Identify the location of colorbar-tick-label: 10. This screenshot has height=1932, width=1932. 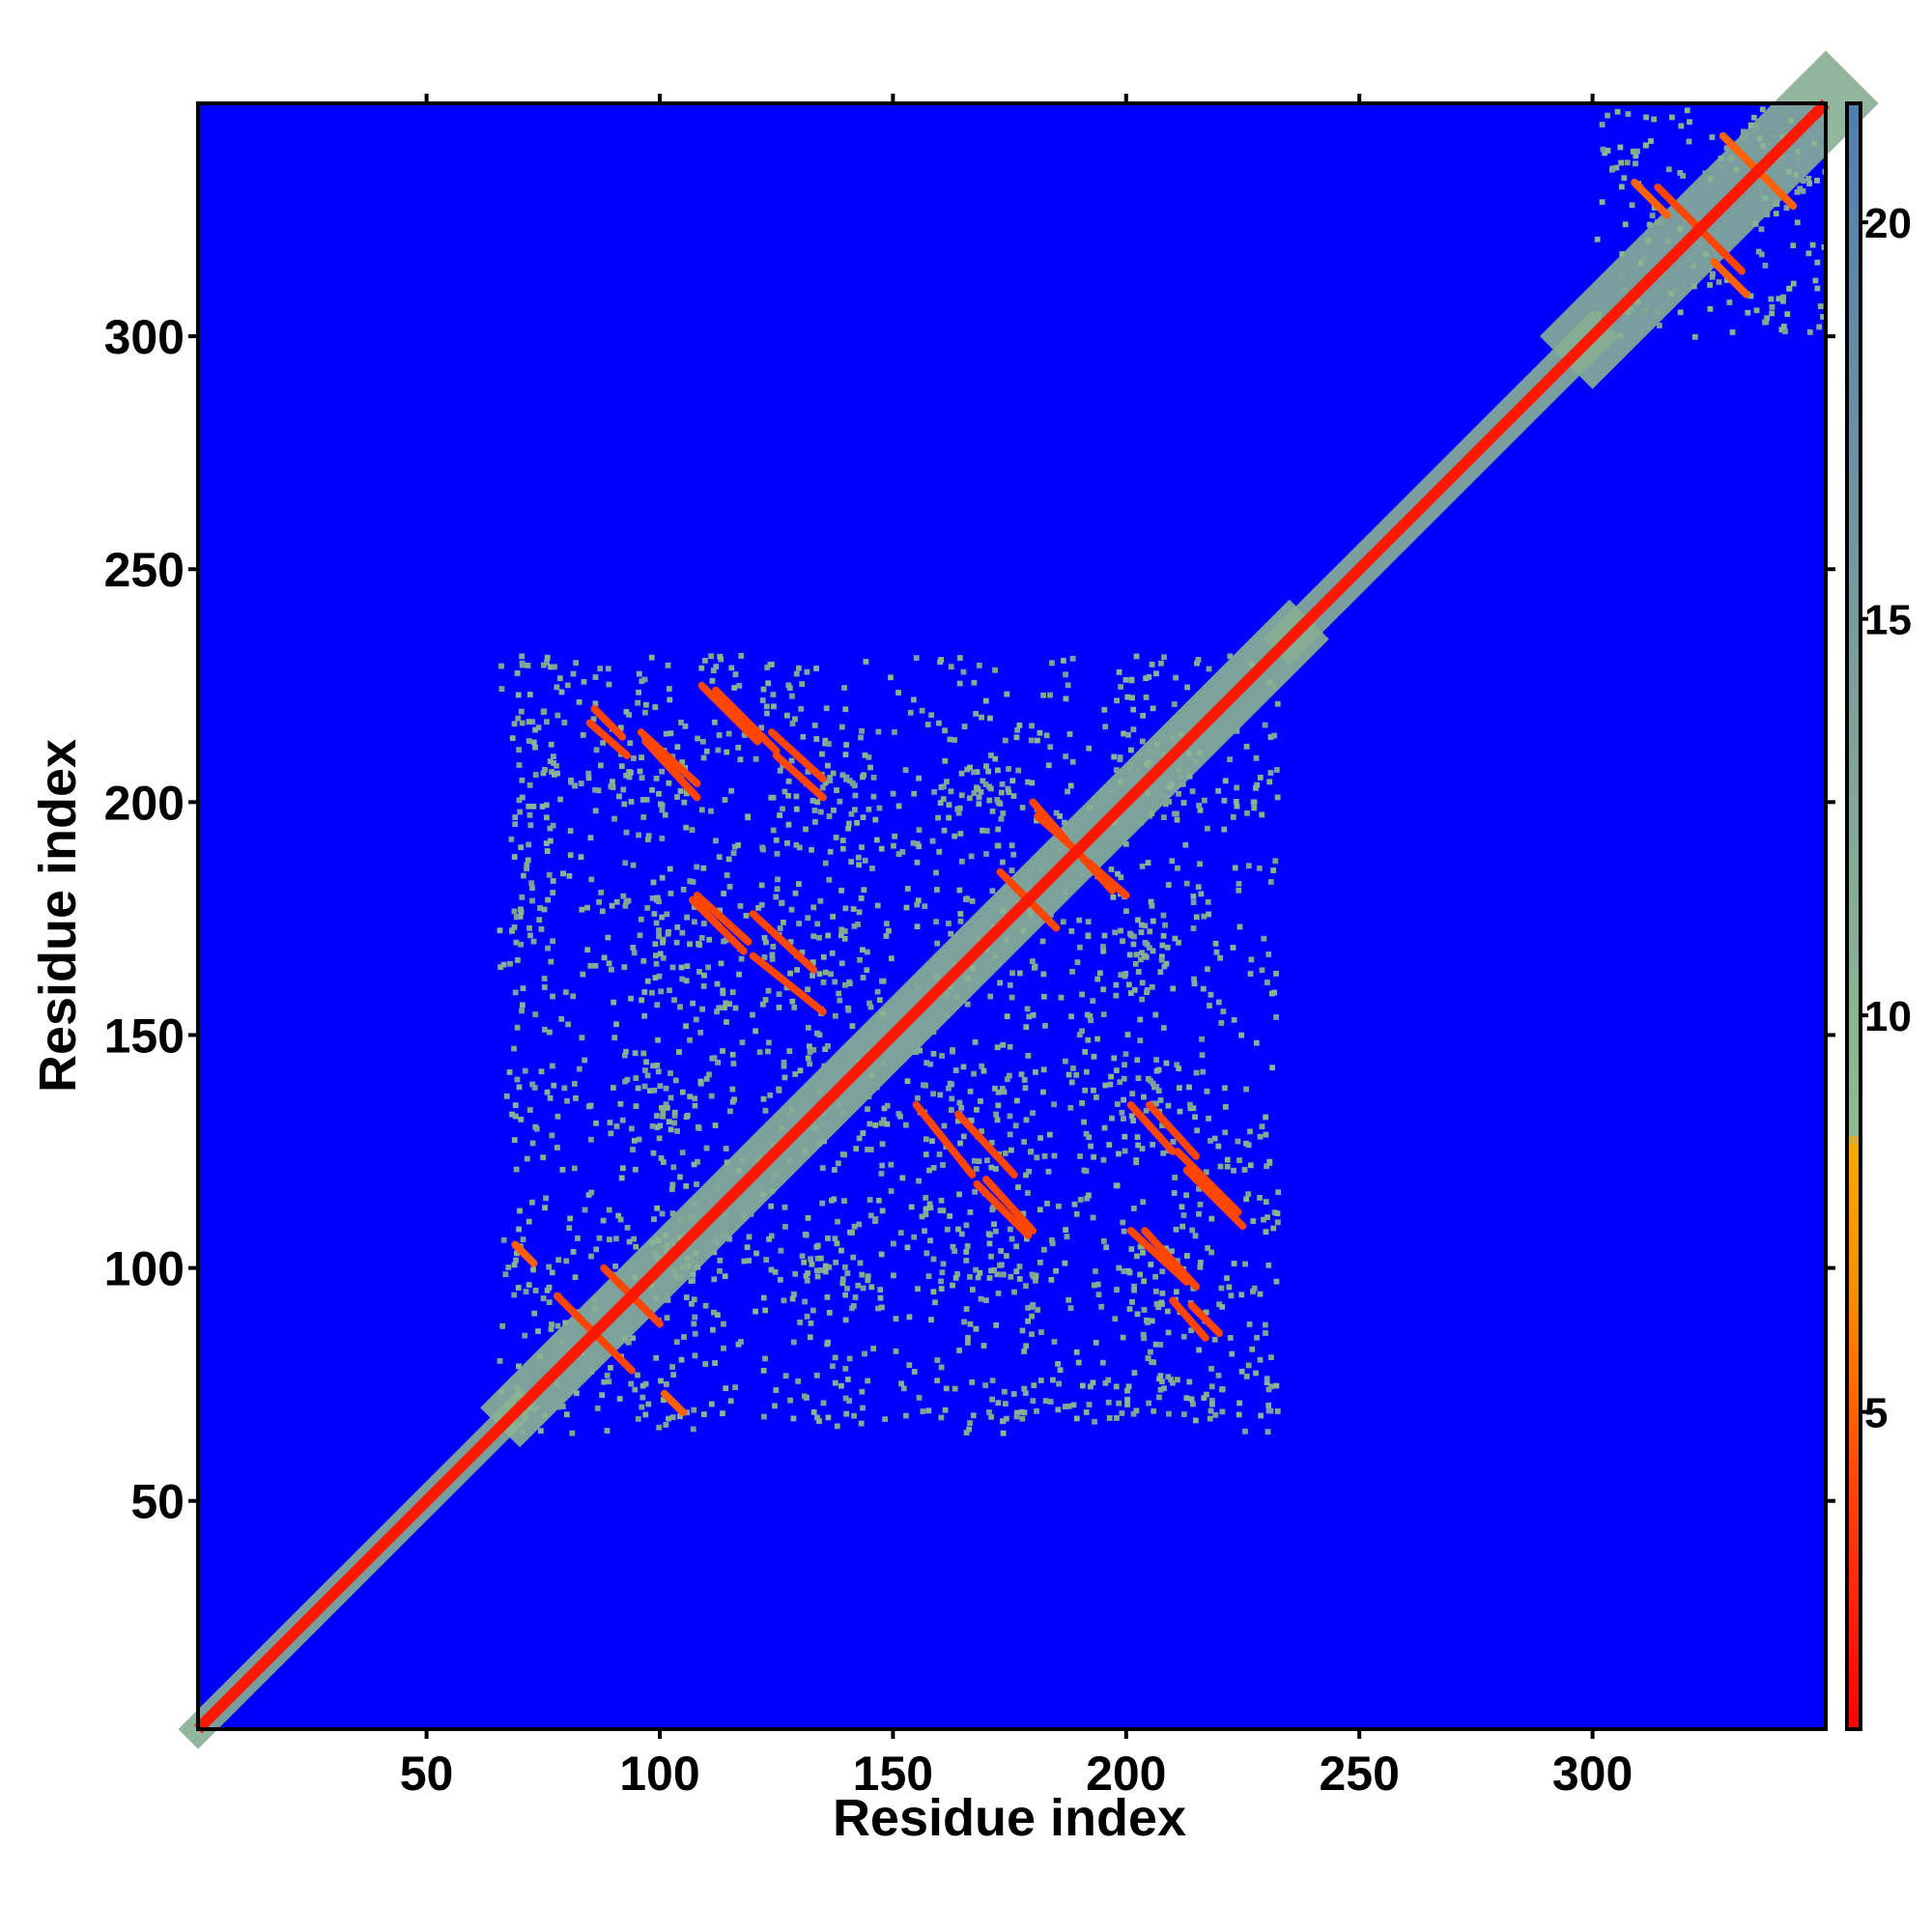
(1888, 1016).